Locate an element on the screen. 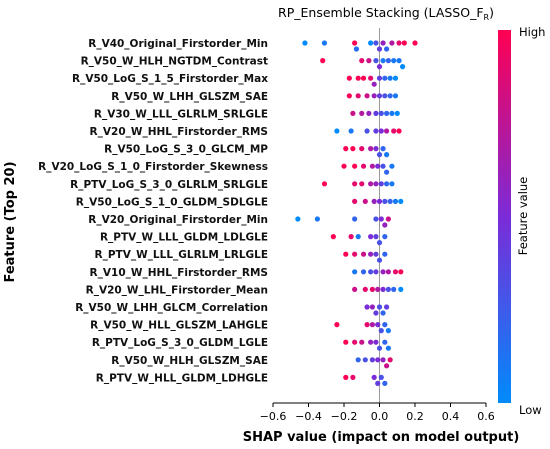  feature-label: R_V50_LoG_S_3_0_GLCM_MP is located at coordinates (186, 150).